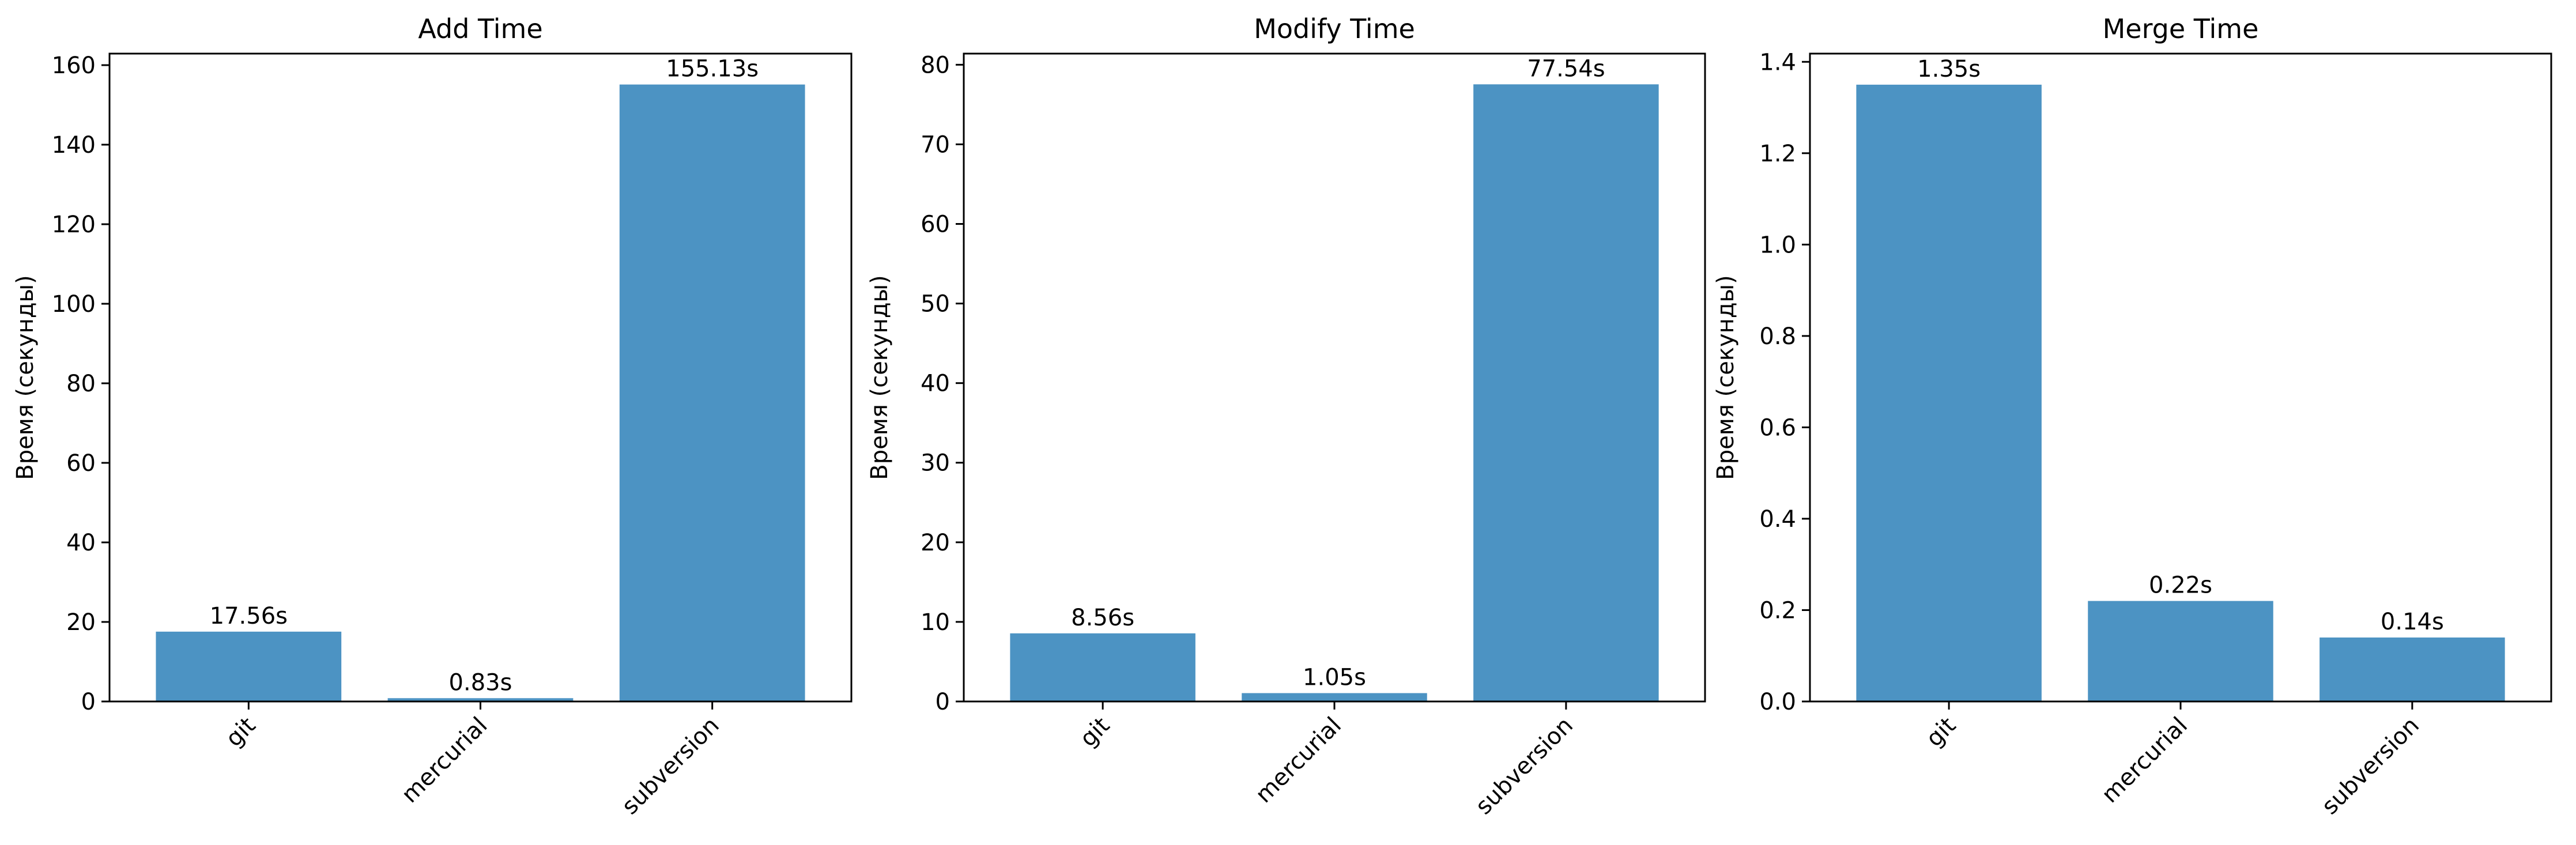 This screenshot has height=845, width=2576. What do you see at coordinates (1777, 702) in the screenshot?
I see `y-tick-label: 0.0` at bounding box center [1777, 702].